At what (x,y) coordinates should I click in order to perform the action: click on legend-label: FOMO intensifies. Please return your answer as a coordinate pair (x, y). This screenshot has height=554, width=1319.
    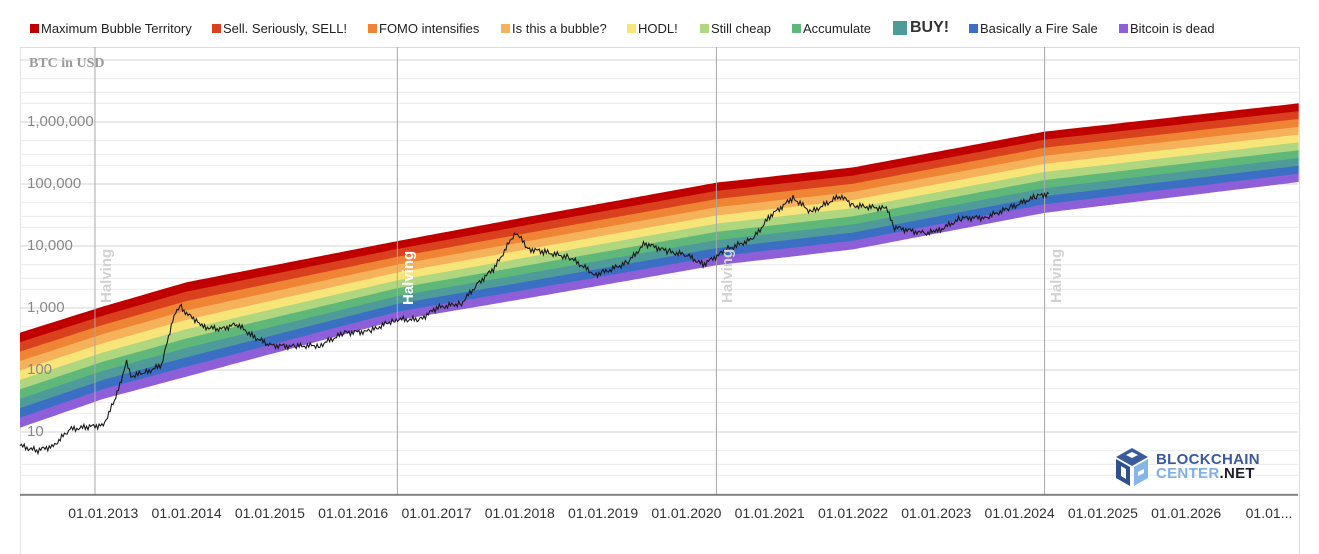
    Looking at the image, I should click on (429, 28).